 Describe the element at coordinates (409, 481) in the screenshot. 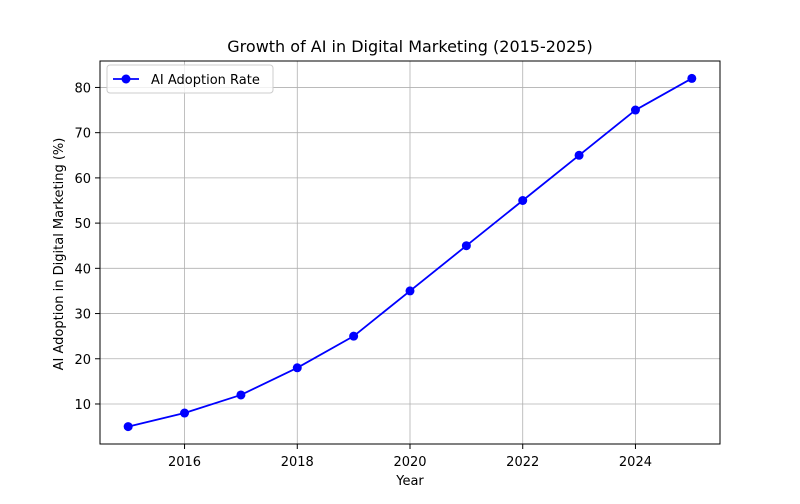

I see `x-axis-label: Year` at that location.